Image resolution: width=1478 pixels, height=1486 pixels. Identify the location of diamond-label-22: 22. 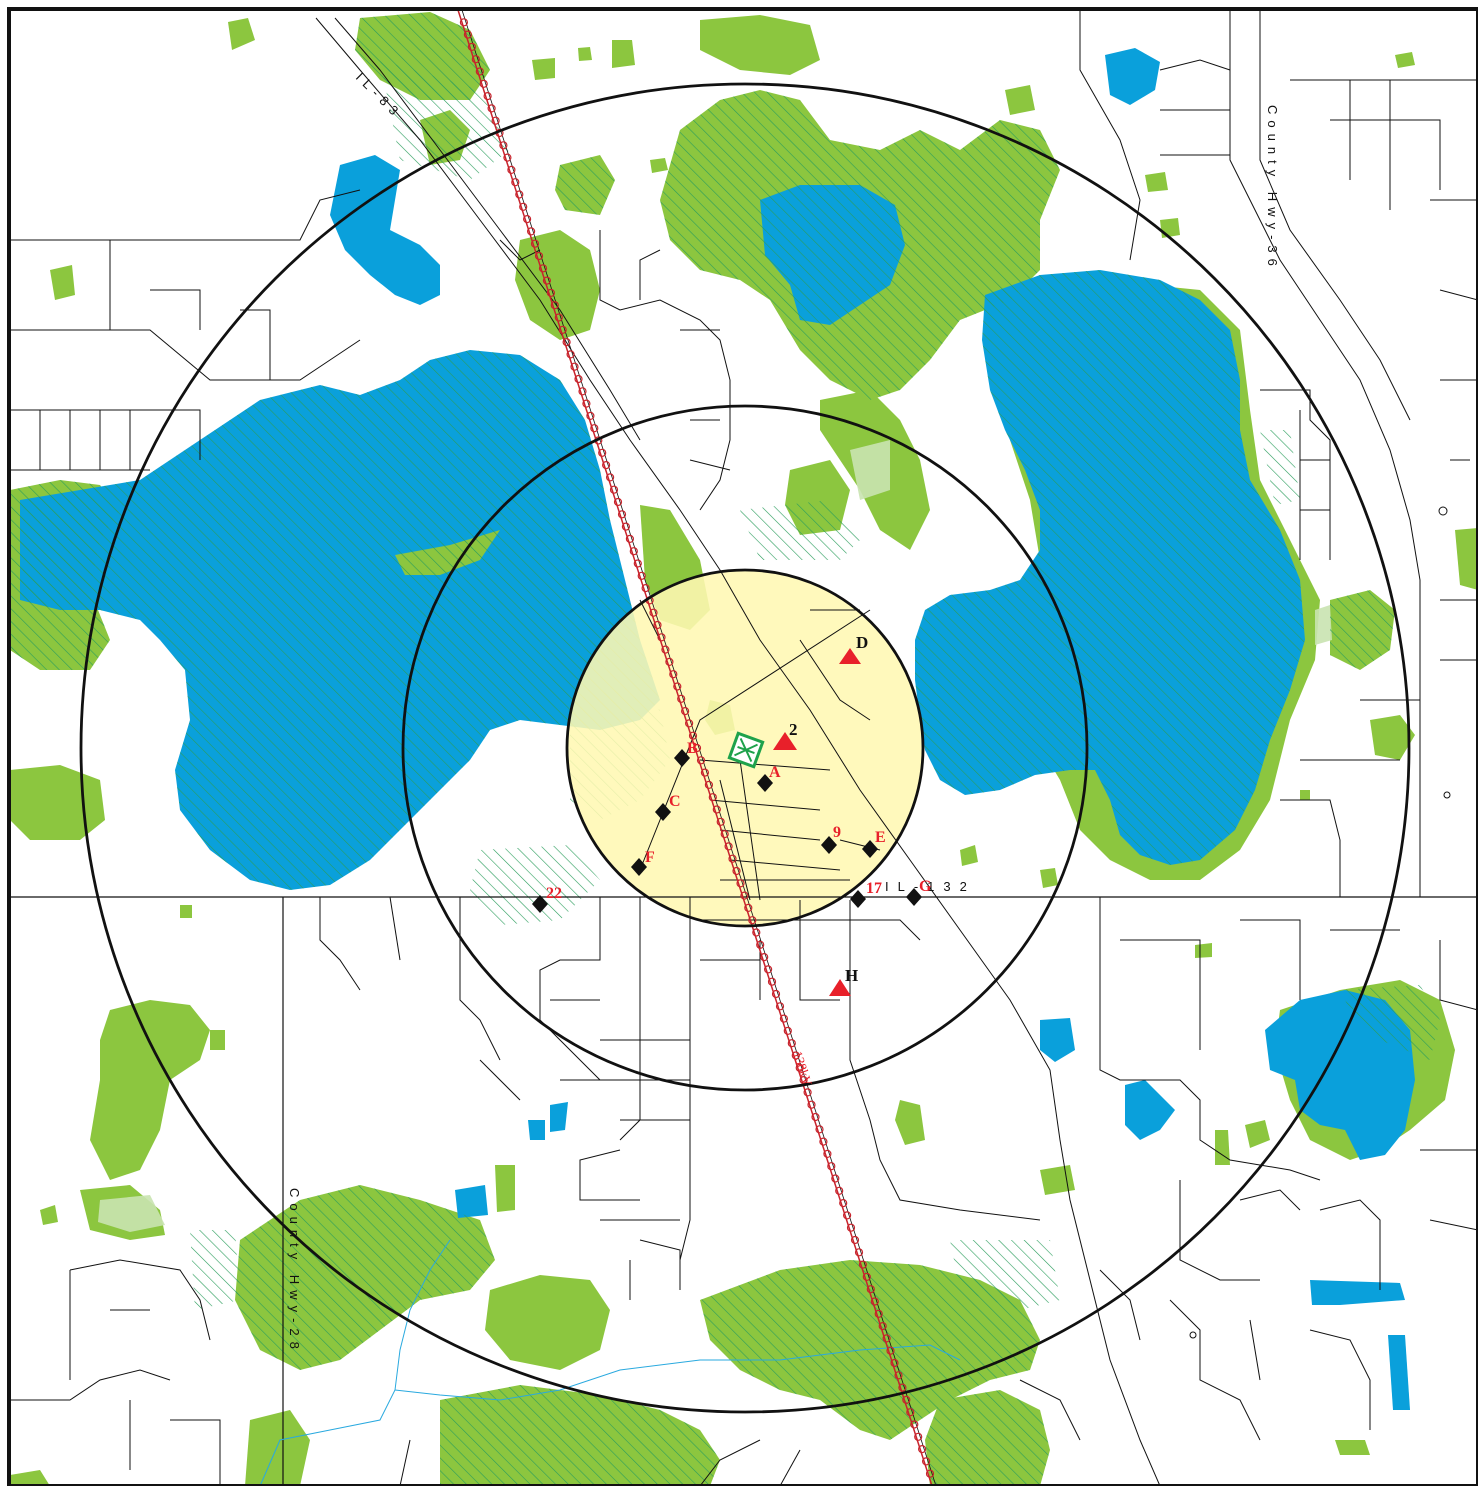
(554, 893).